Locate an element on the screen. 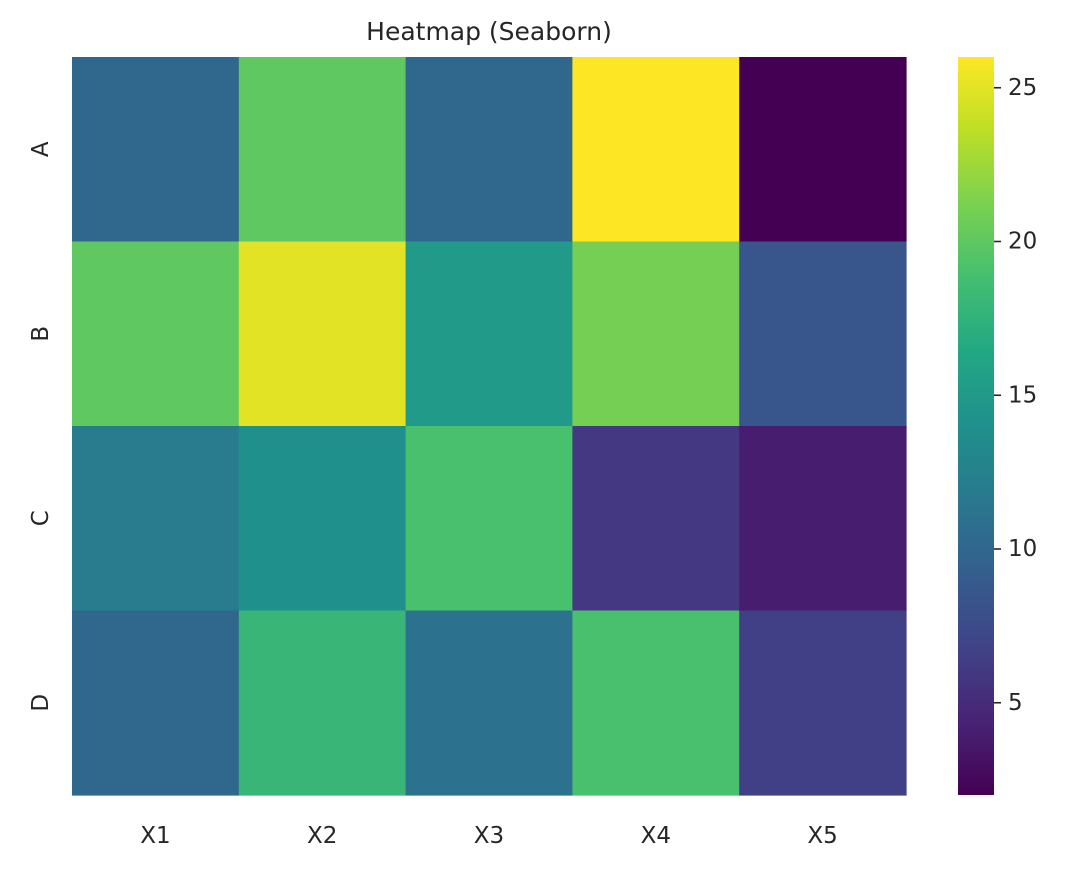 The width and height of the screenshot is (1072, 869). x-tick-label: X3 is located at coordinates (489, 836).